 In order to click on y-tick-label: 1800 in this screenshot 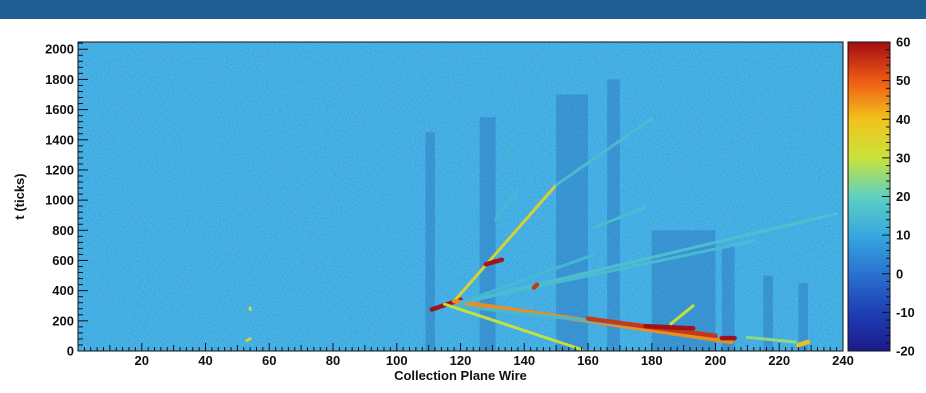, I will do `click(59, 79)`.